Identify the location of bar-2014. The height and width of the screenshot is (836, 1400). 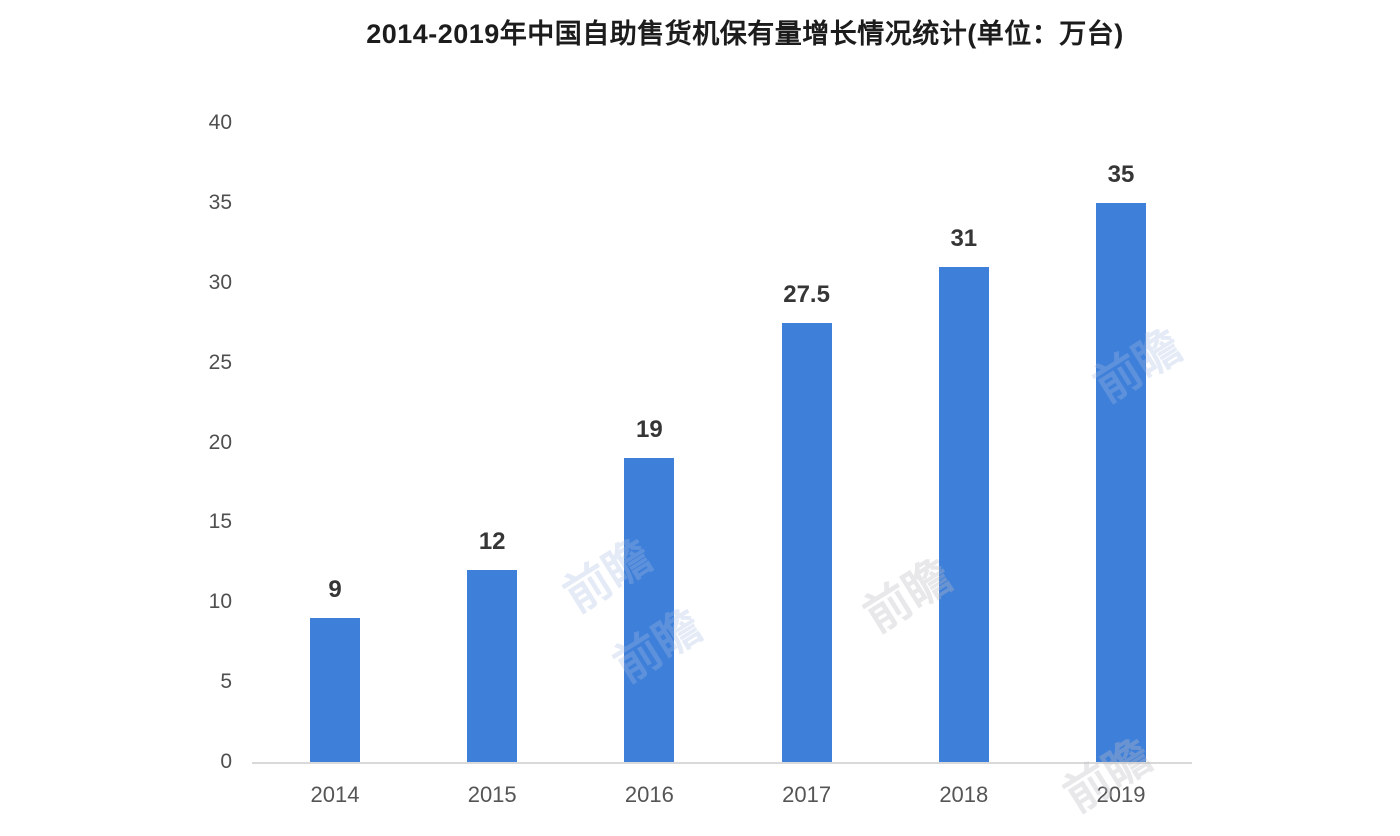
(335, 690).